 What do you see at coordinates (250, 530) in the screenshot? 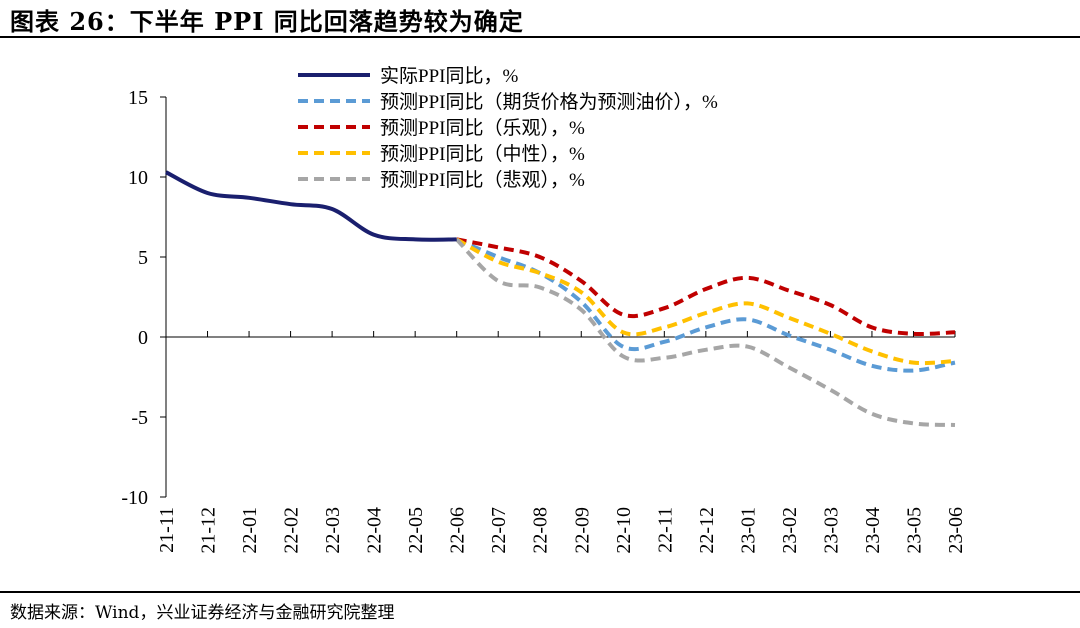
I see `x-tick-label: 22-01` at bounding box center [250, 530].